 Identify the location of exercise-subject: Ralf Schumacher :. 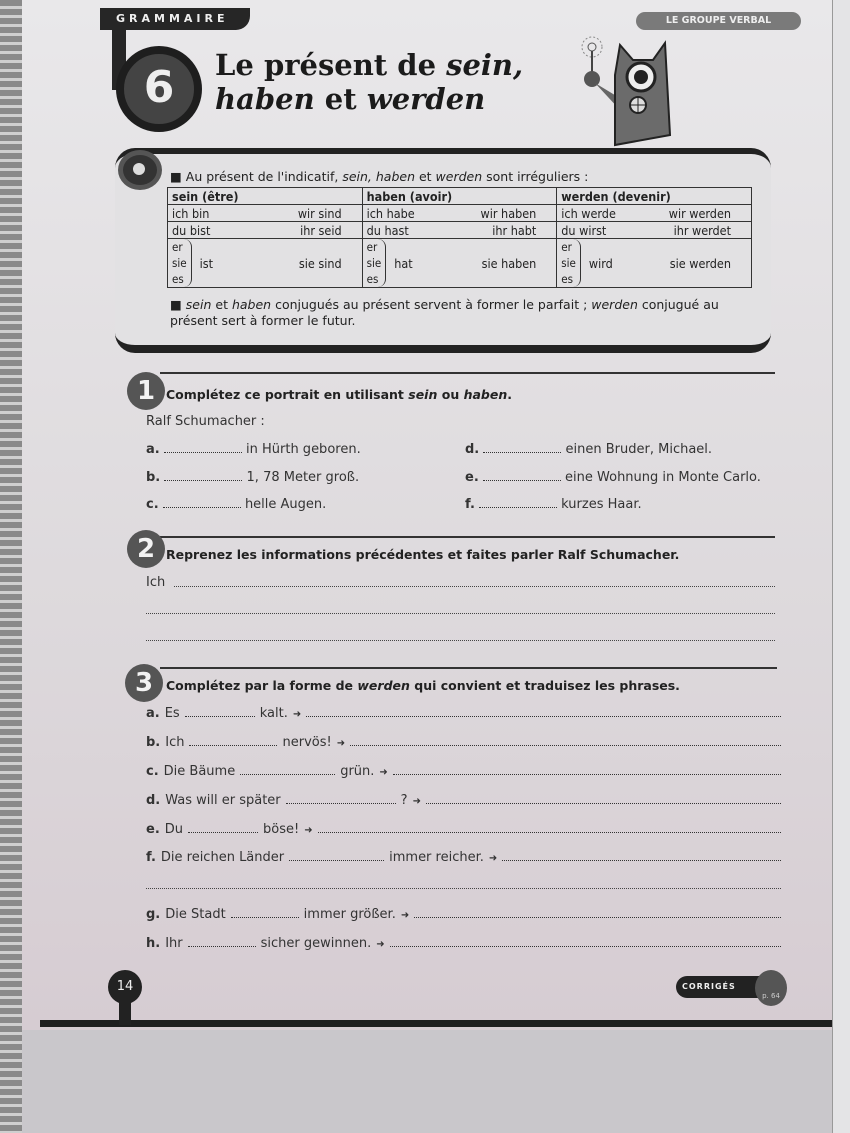
(205, 421).